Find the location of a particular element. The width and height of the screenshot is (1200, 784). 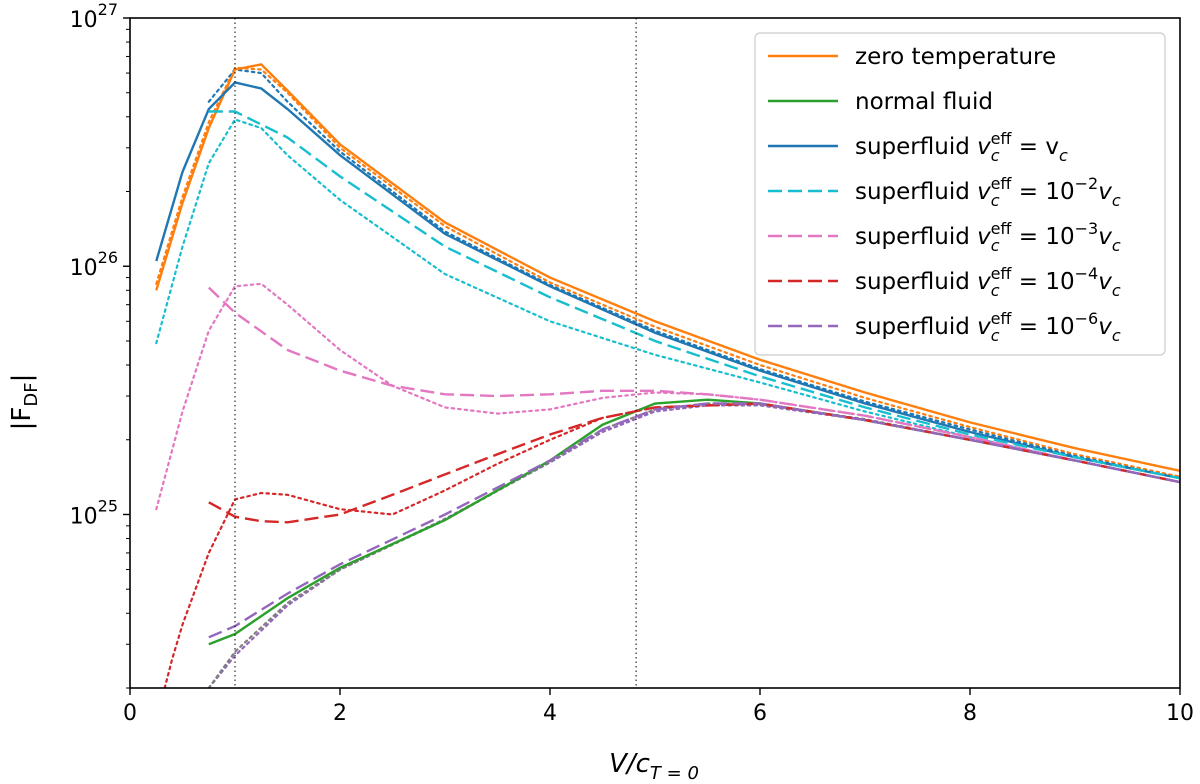

y-axis-label-subscript: DF is located at coordinates (31, 394).